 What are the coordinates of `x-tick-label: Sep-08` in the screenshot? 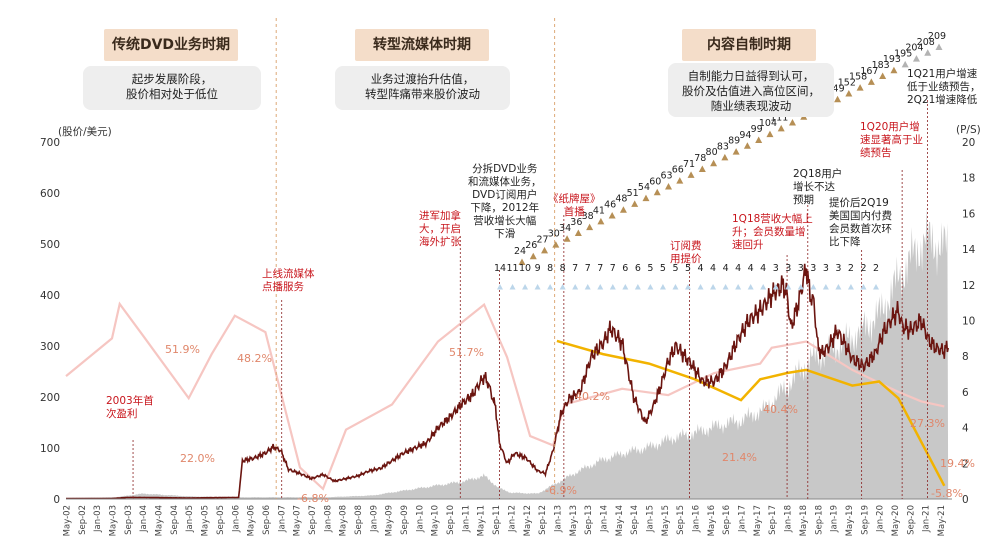 It's located at (359, 520).